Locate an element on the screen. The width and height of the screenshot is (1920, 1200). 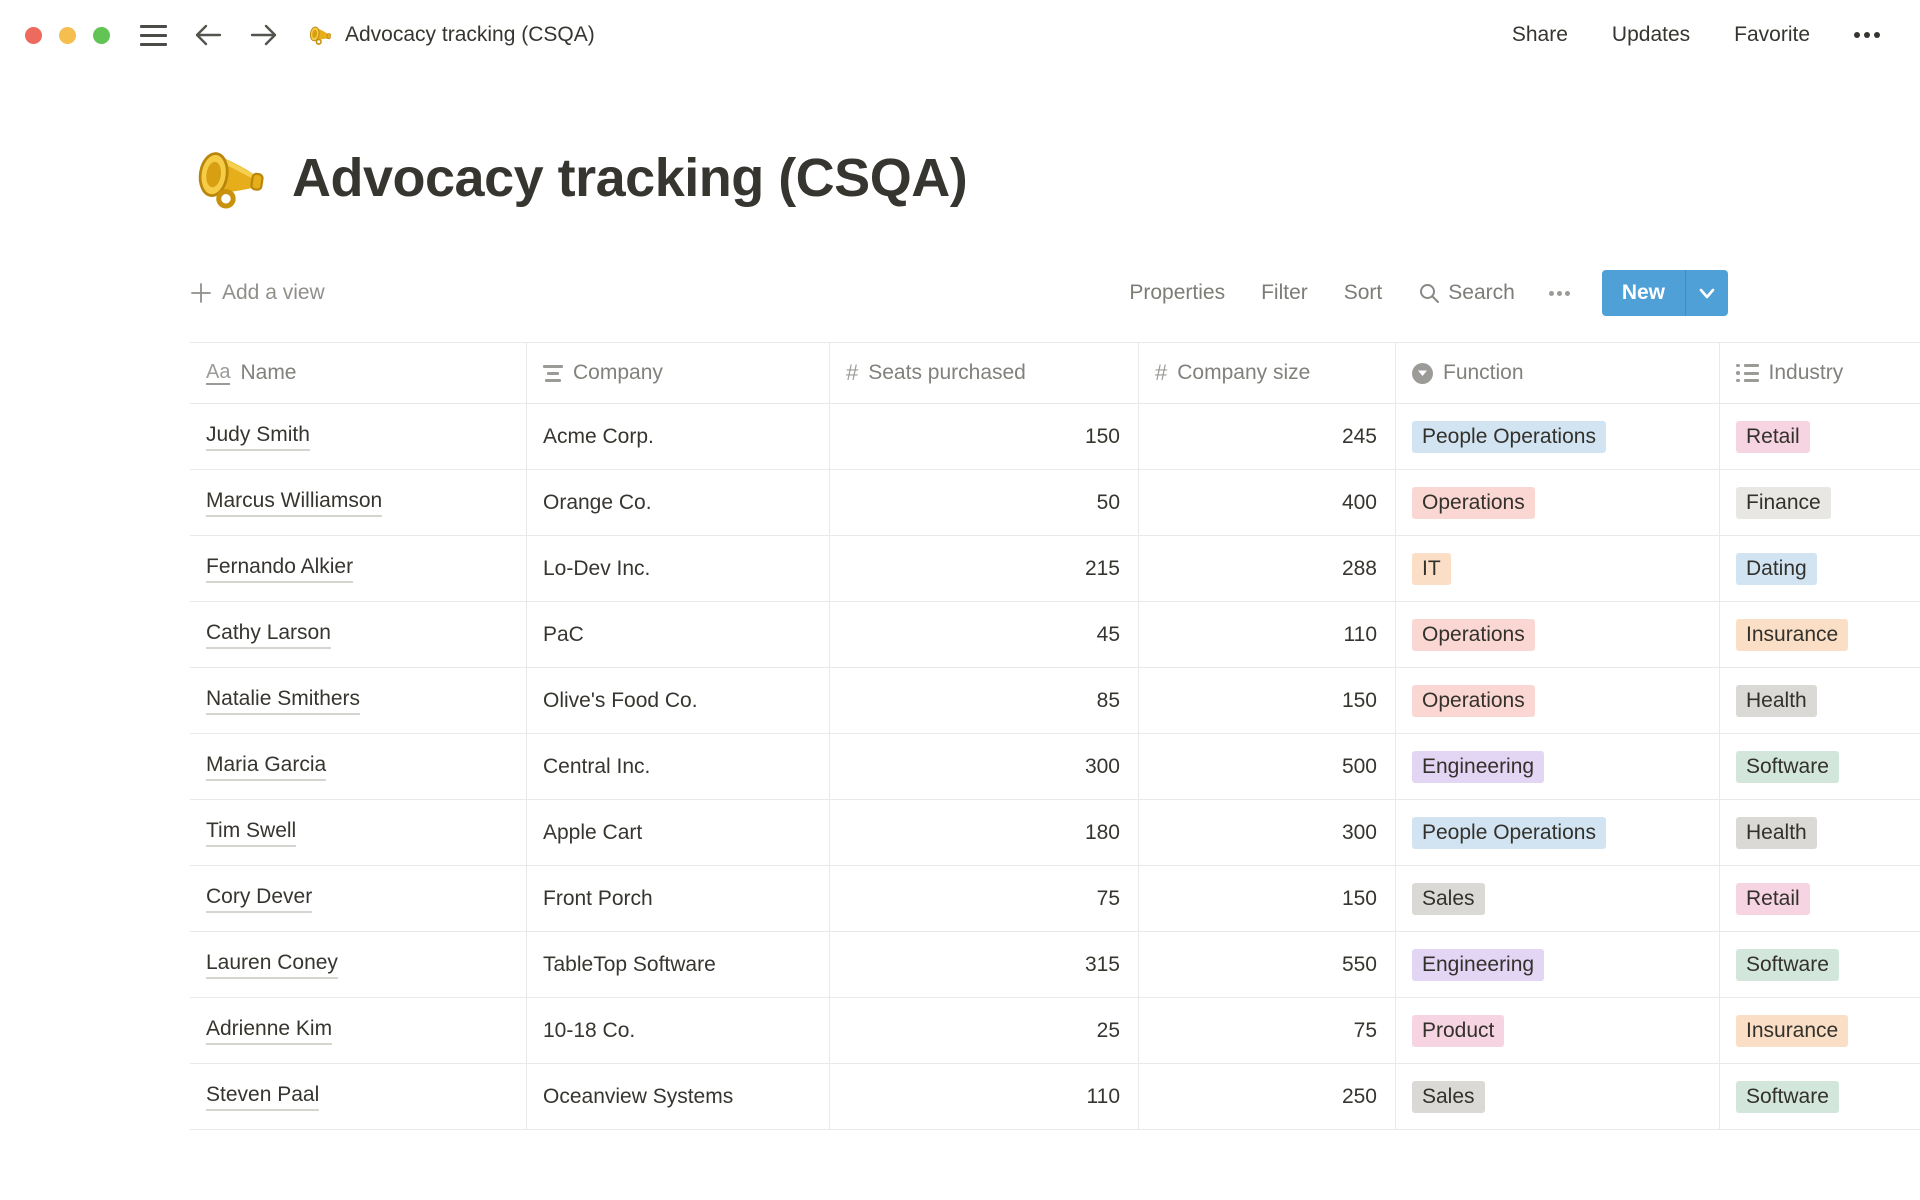
minimize-window-button is located at coordinates (67, 35).